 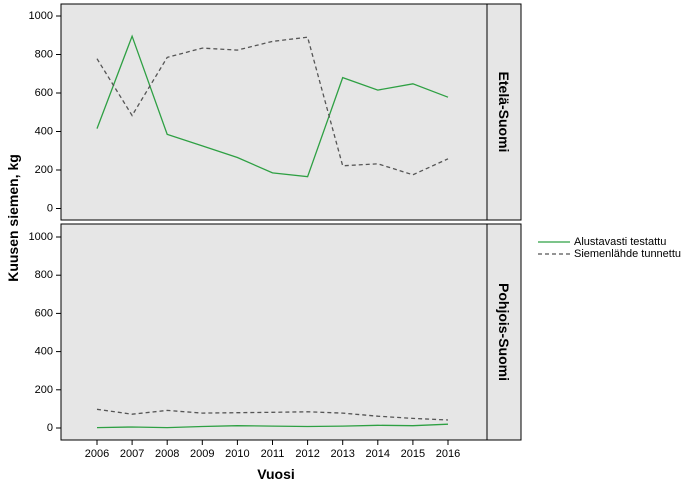 I want to click on legend-label: Alustavasti testattu, so click(x=620, y=242).